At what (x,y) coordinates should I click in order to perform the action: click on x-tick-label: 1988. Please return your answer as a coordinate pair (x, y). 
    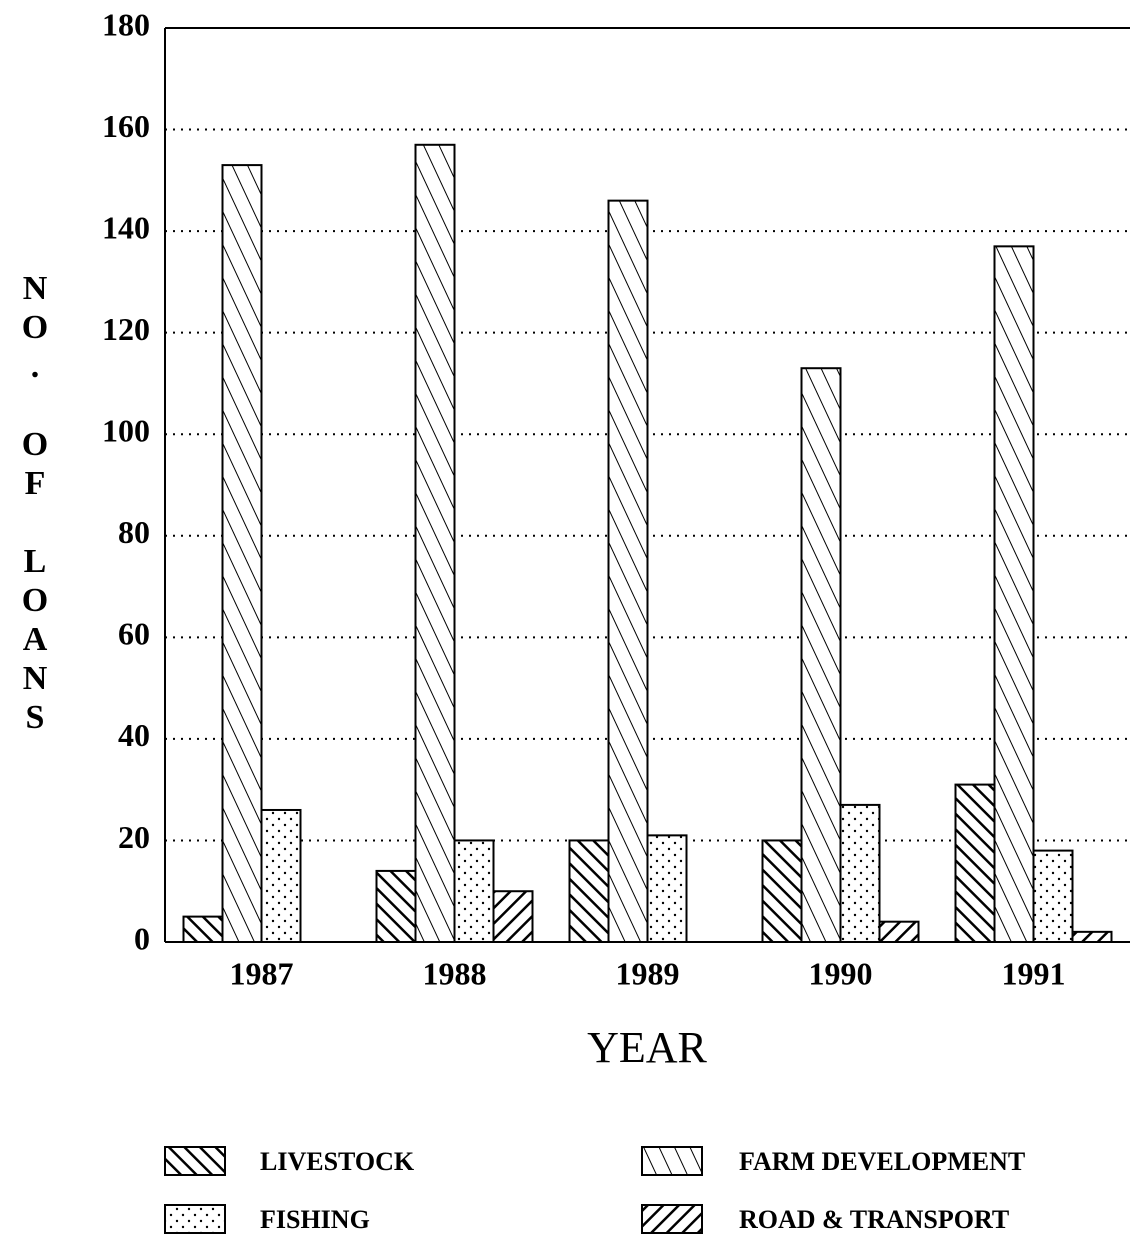
    Looking at the image, I should click on (455, 973).